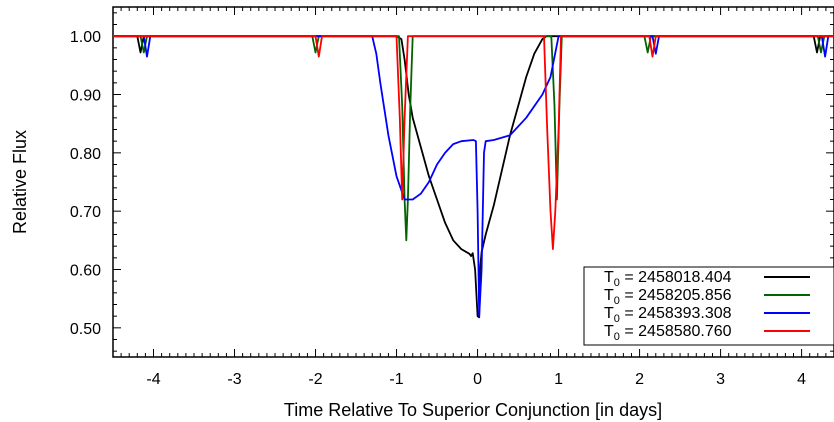 The image size is (834, 422). I want to click on y-axis-label: Relative Flux, so click(20, 182).